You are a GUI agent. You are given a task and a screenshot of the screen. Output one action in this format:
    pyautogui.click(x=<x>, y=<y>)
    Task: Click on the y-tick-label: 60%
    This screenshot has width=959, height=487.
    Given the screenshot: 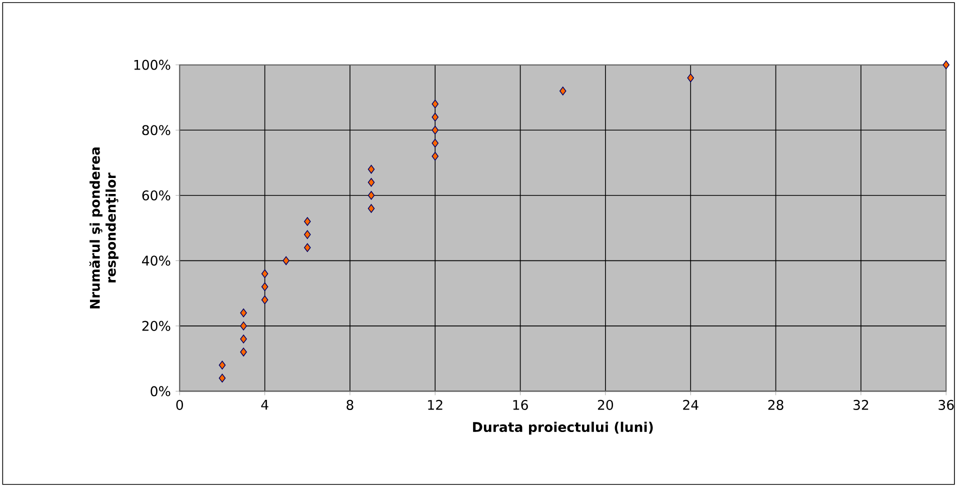 What is the action you would take?
    pyautogui.click(x=156, y=195)
    